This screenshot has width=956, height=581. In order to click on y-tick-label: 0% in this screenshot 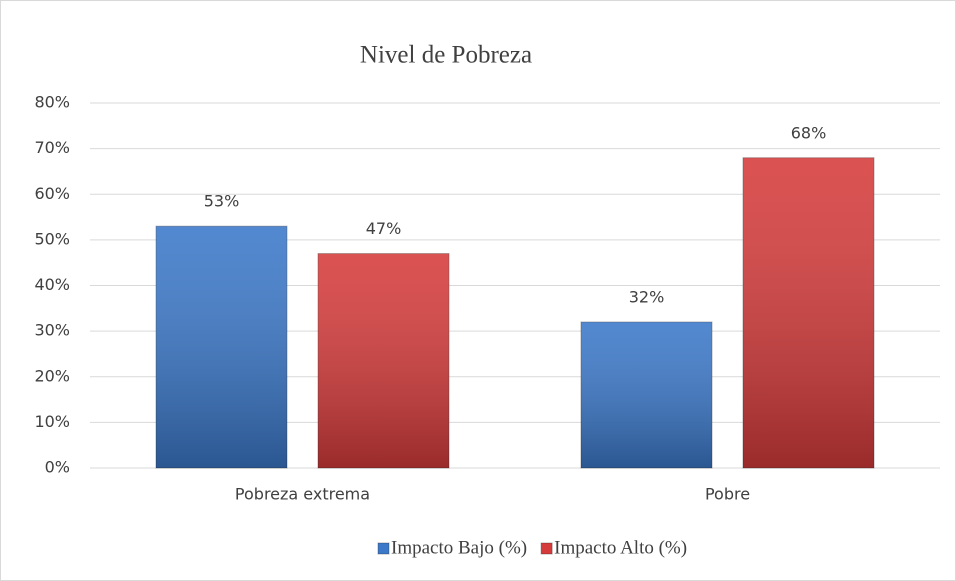, I will do `click(57, 467)`.